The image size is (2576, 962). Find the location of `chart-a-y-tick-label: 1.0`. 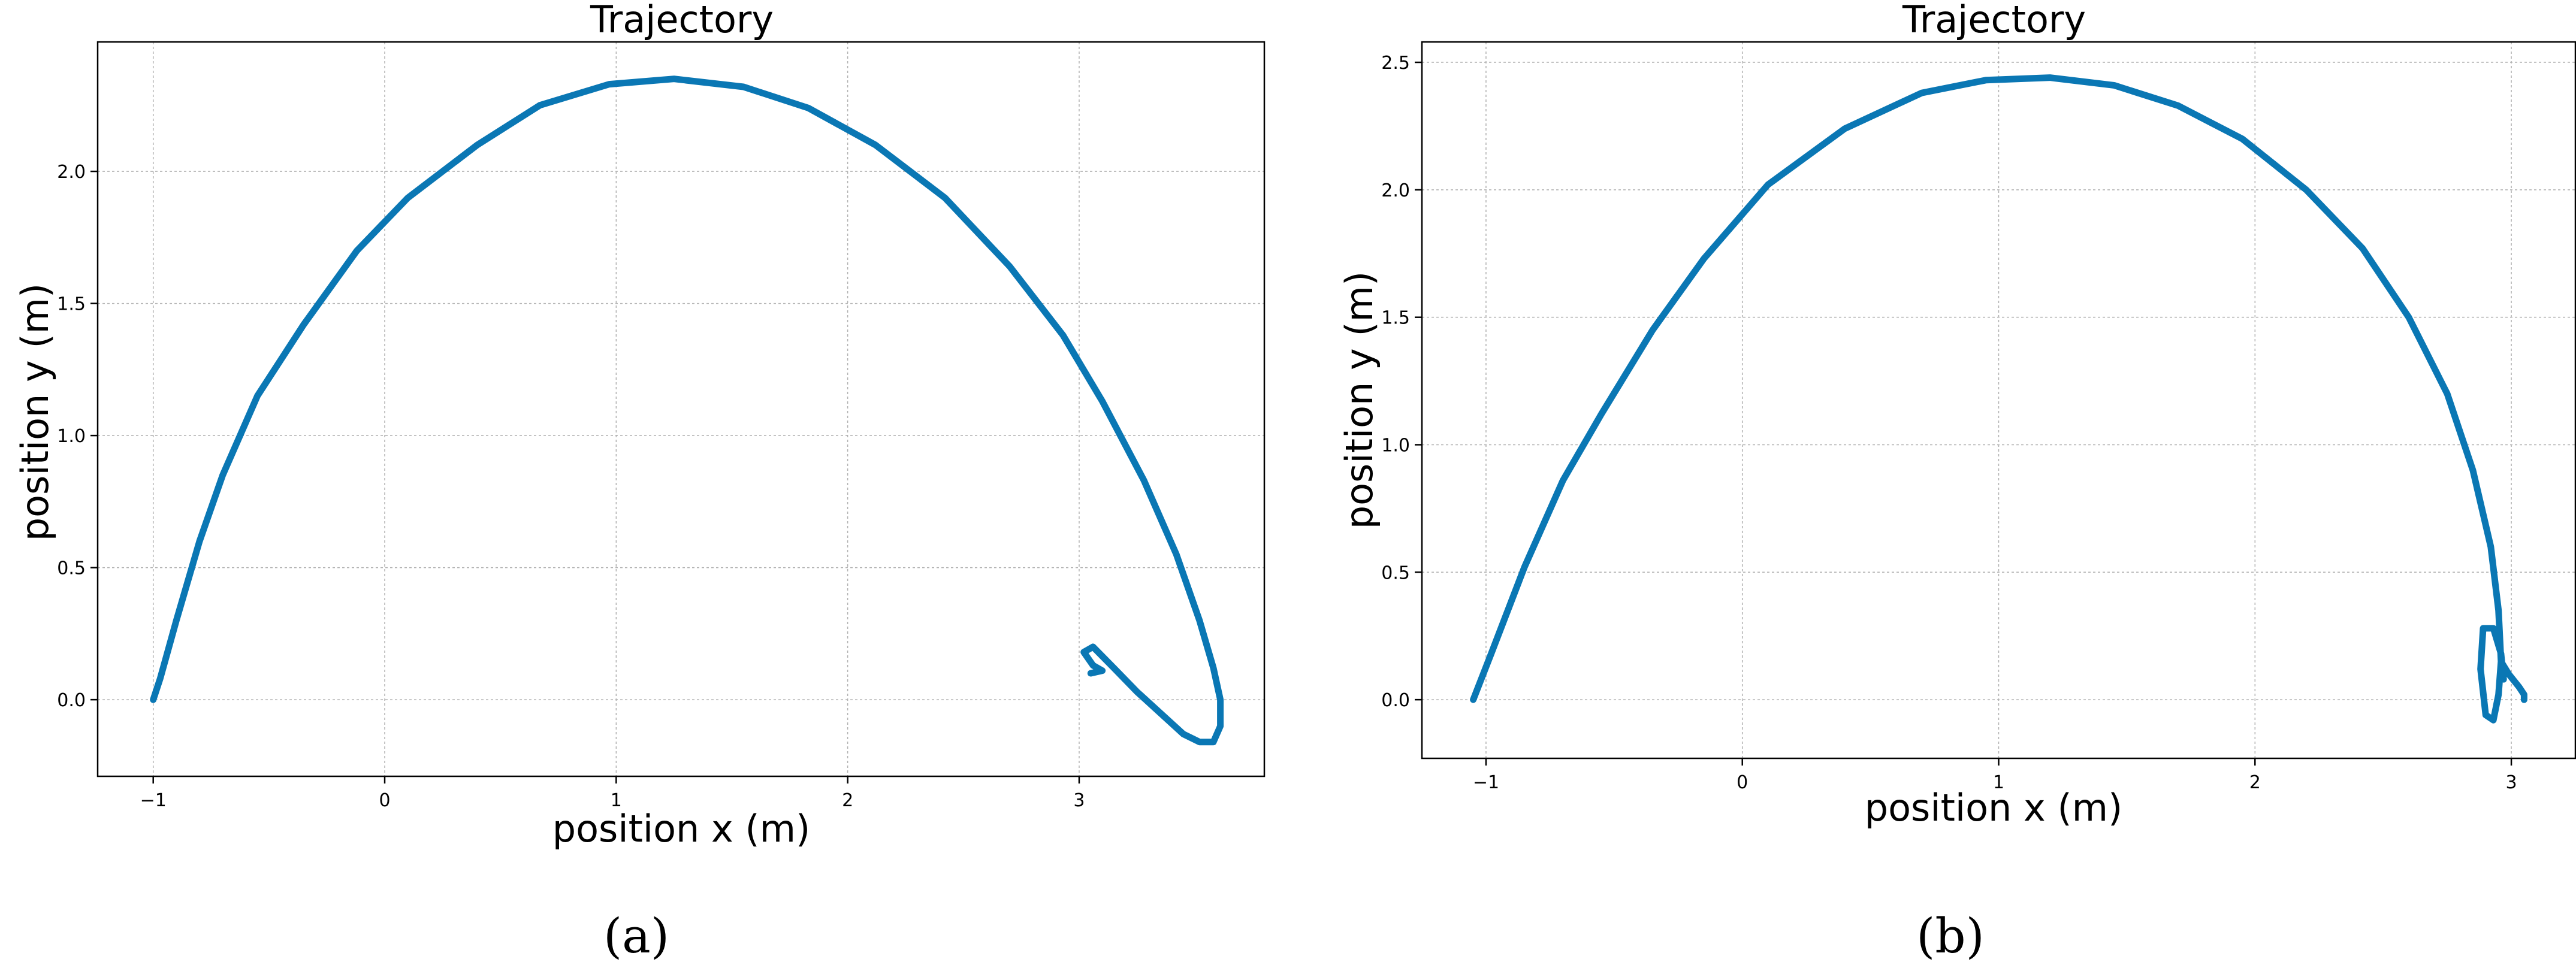

chart-a-y-tick-label: 1.0 is located at coordinates (72, 436).